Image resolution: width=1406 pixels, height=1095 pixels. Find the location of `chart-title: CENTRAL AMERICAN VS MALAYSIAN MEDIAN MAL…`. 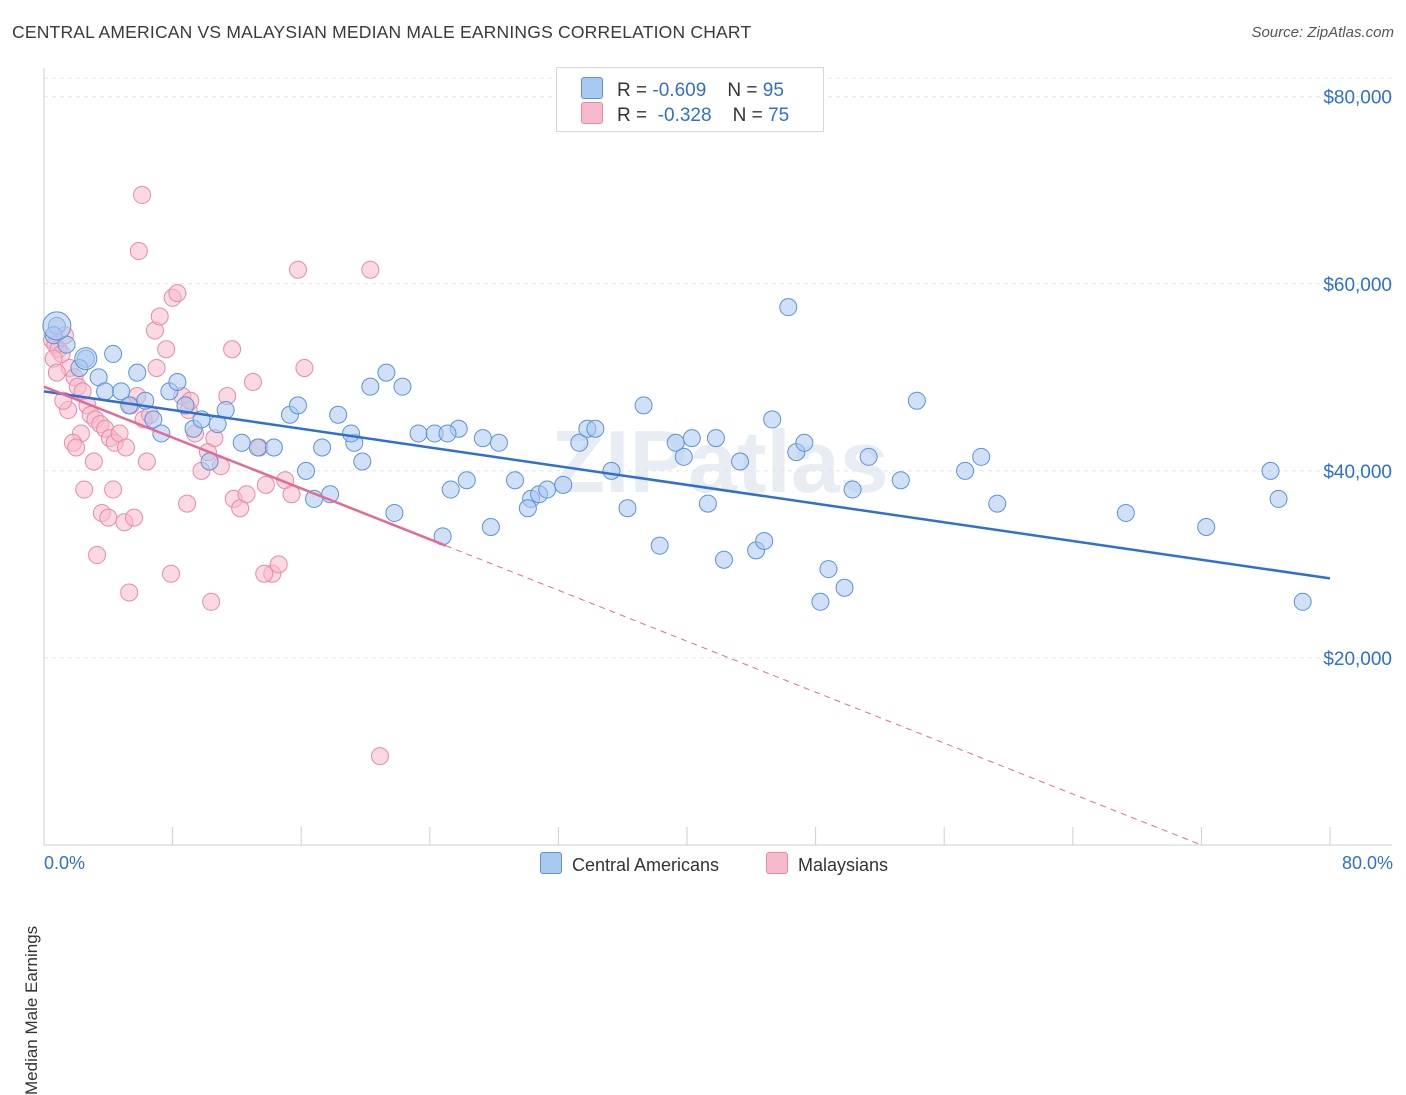

chart-title: CENTRAL AMERICAN VS MALAYSIAN MEDIAN MAL… is located at coordinates (382, 32).